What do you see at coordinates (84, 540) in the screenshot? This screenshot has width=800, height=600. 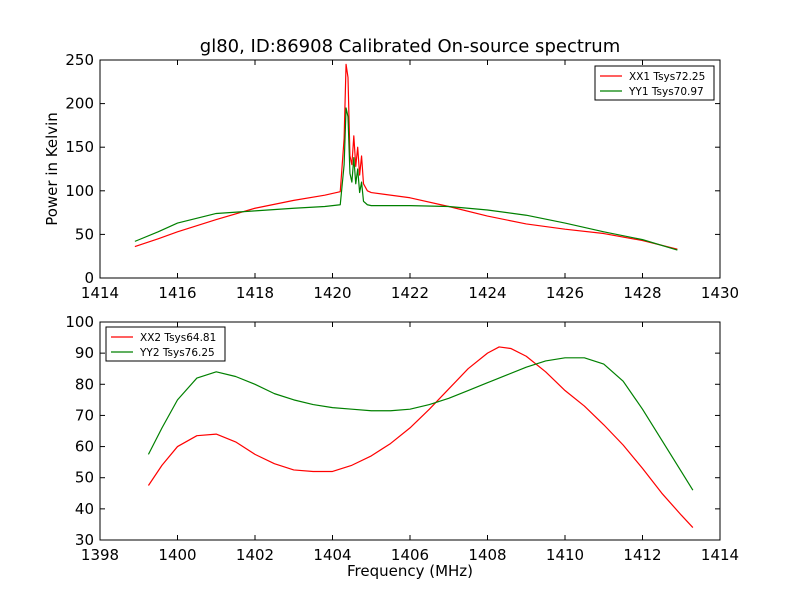 I see `y-tick-label: 30` at bounding box center [84, 540].